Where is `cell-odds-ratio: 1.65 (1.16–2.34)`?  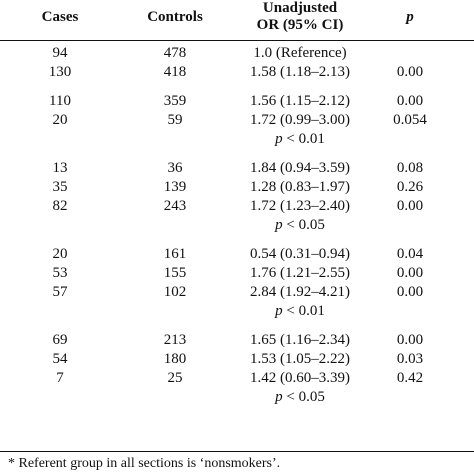
cell-odds-ratio: 1.65 (1.16–2.34) is located at coordinates (300, 340).